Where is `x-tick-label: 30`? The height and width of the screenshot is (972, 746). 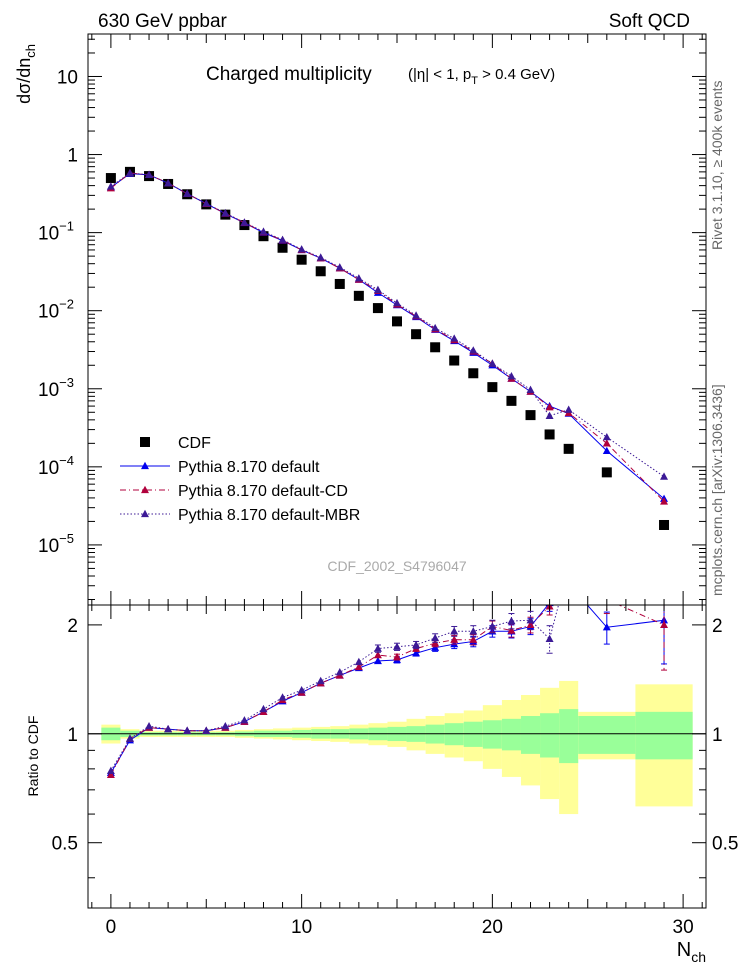 x-tick-label: 30 is located at coordinates (683, 927).